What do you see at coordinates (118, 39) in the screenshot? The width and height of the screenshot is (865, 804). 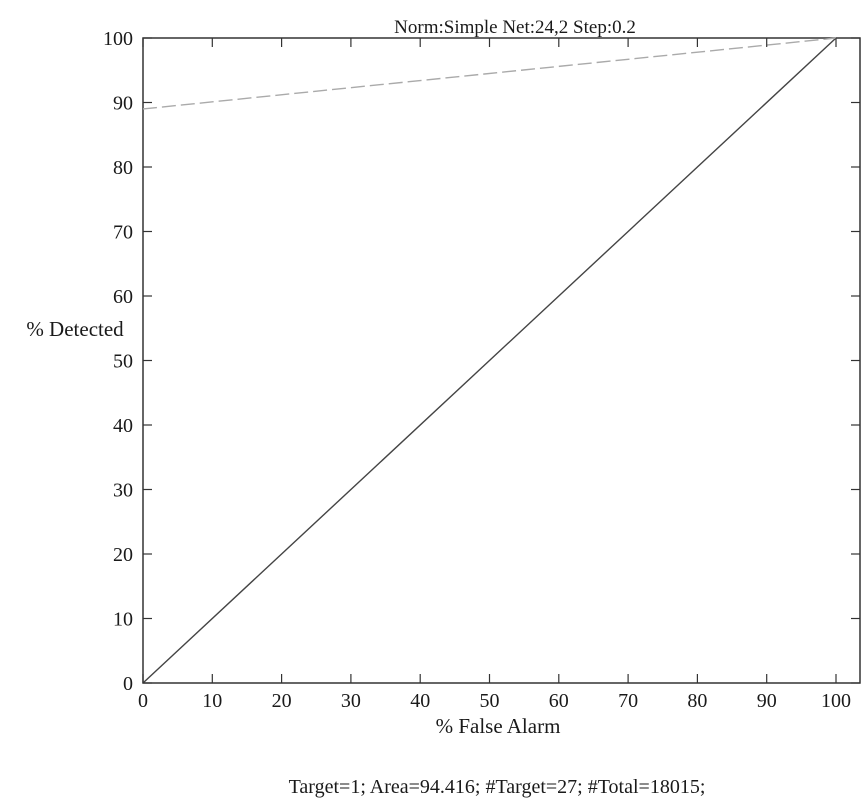 I see `y-tick-label: 100` at bounding box center [118, 39].